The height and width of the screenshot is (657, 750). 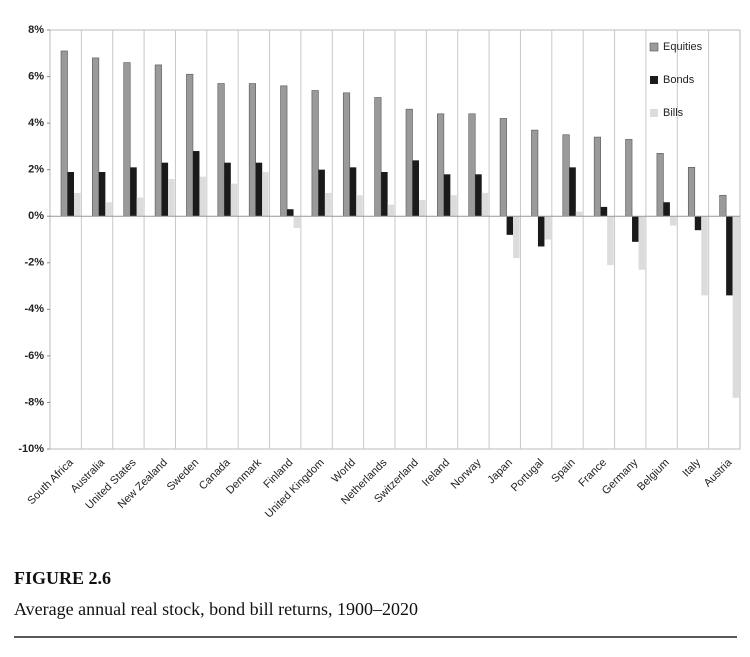 I want to click on x-tick-label: South Africa, so click(x=50, y=481).